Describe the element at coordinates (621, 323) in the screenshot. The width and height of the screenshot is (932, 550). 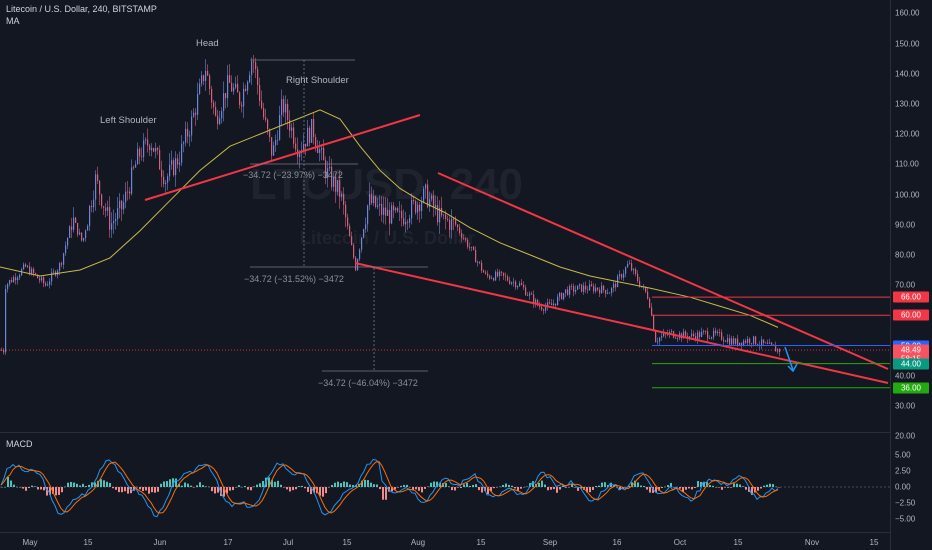
I see `lower-wedge-trendline` at that location.